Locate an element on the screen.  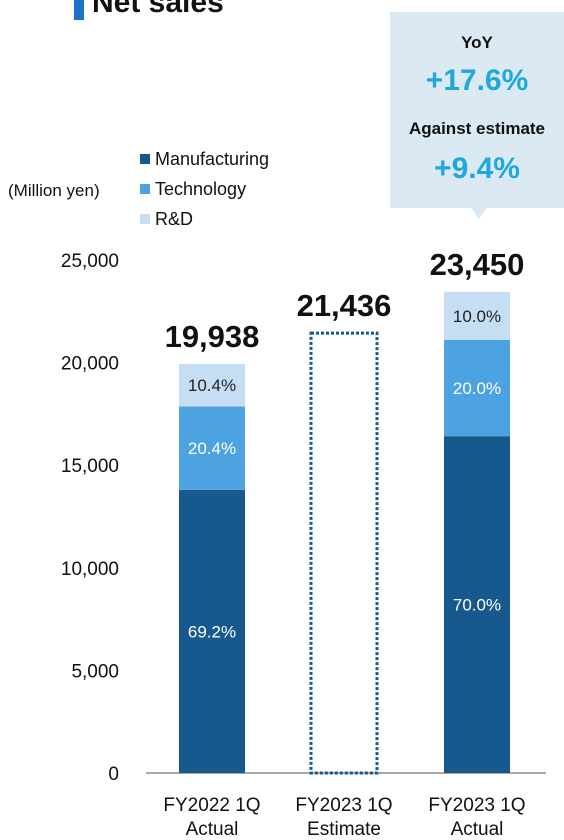
legend-label-manufacturing: Manufacturing is located at coordinates (212, 158).